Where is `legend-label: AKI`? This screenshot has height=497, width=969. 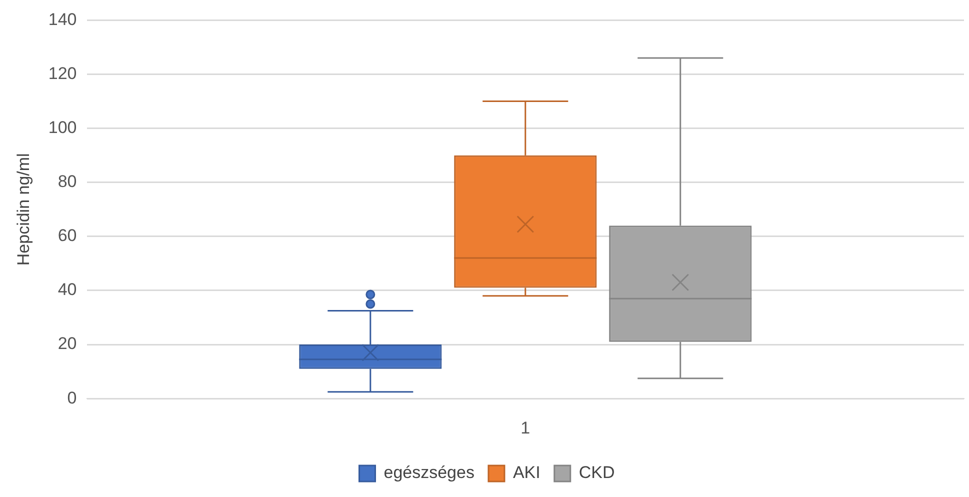 legend-label: AKI is located at coordinates (526, 472).